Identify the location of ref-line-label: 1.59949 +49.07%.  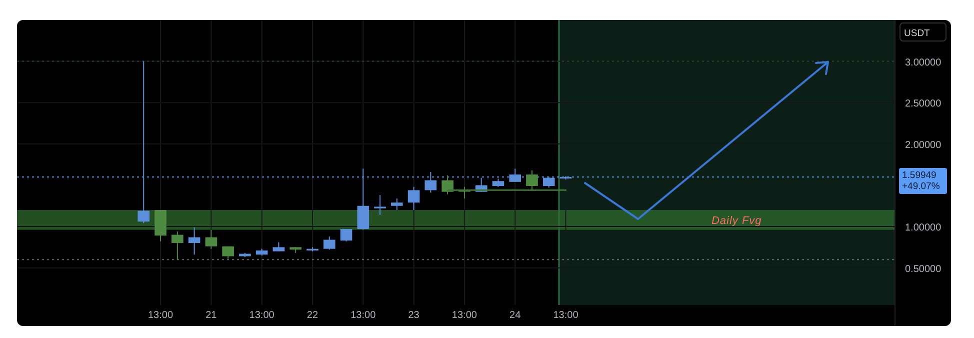
(921, 181).